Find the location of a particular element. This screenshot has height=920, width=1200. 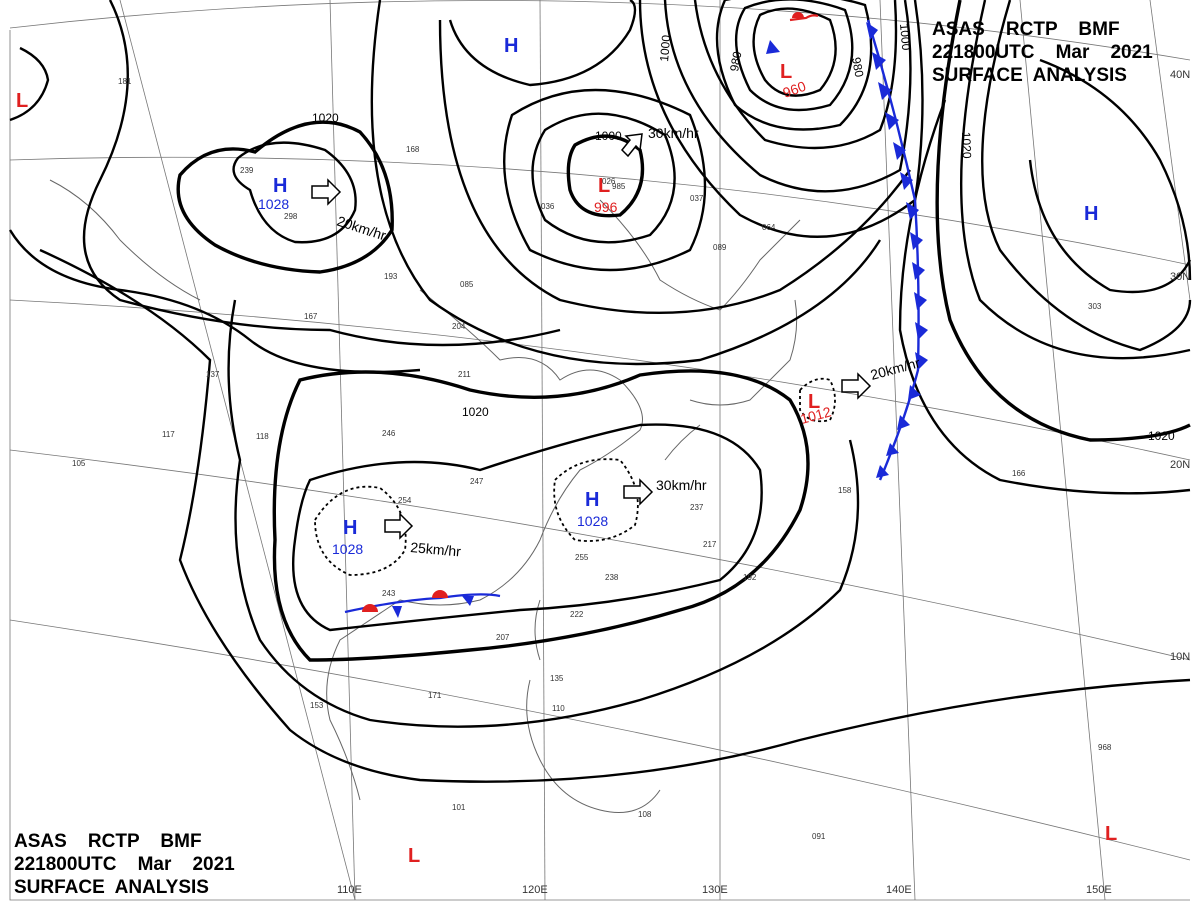

occluded-front-barb is located at coordinates (773, 47).